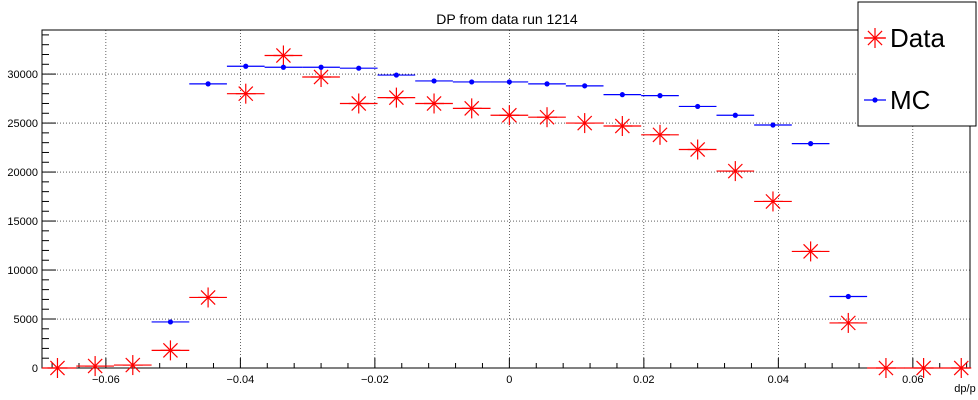 This screenshot has height=400, width=978. I want to click on y-tick-label: 5000, so click(26, 320).